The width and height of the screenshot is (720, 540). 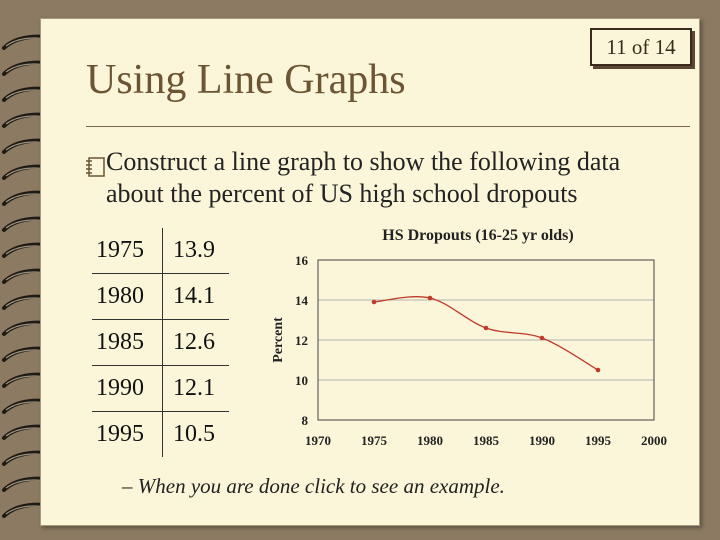 I want to click on table-row: 1985 12.6, so click(x=160, y=342).